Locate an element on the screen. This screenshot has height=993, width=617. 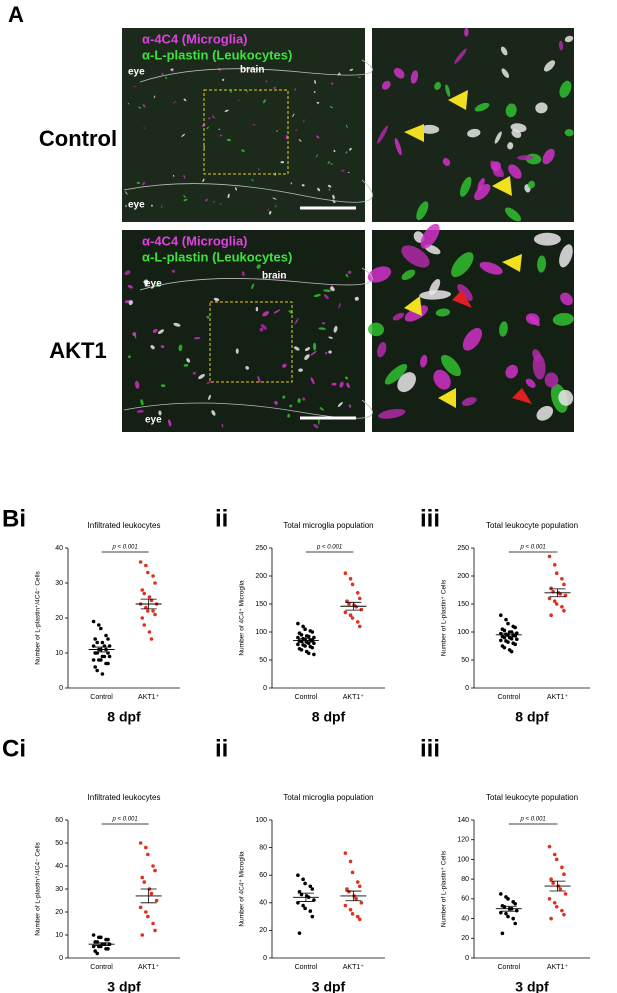
annotation: eye is located at coordinates (153, 284).